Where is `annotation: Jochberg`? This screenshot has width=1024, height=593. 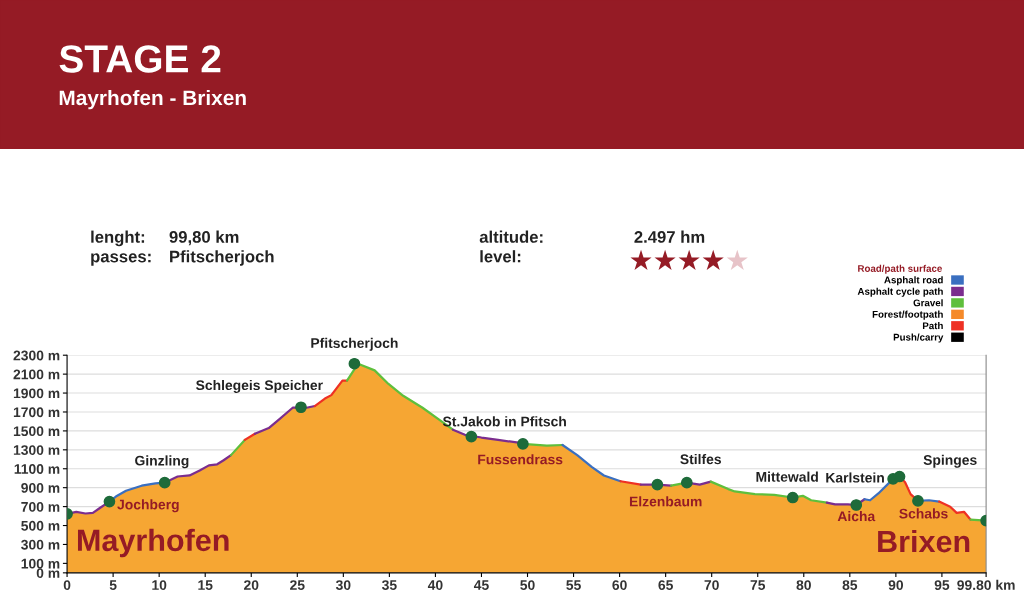 annotation: Jochberg is located at coordinates (148, 506).